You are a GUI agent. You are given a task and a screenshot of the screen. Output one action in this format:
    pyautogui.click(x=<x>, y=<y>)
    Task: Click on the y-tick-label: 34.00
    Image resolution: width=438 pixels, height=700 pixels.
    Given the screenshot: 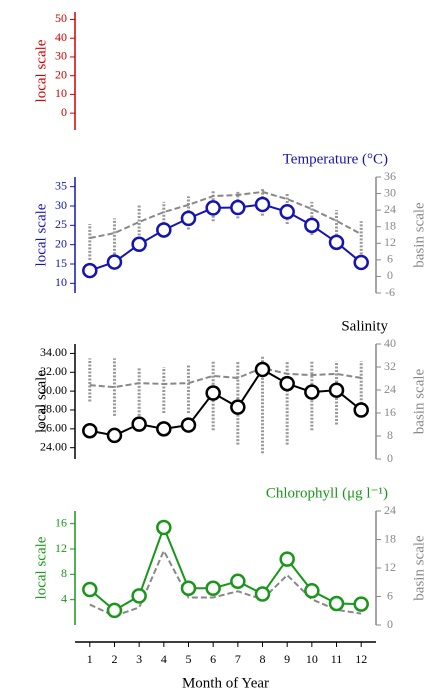 What is the action you would take?
    pyautogui.click(x=53, y=352)
    